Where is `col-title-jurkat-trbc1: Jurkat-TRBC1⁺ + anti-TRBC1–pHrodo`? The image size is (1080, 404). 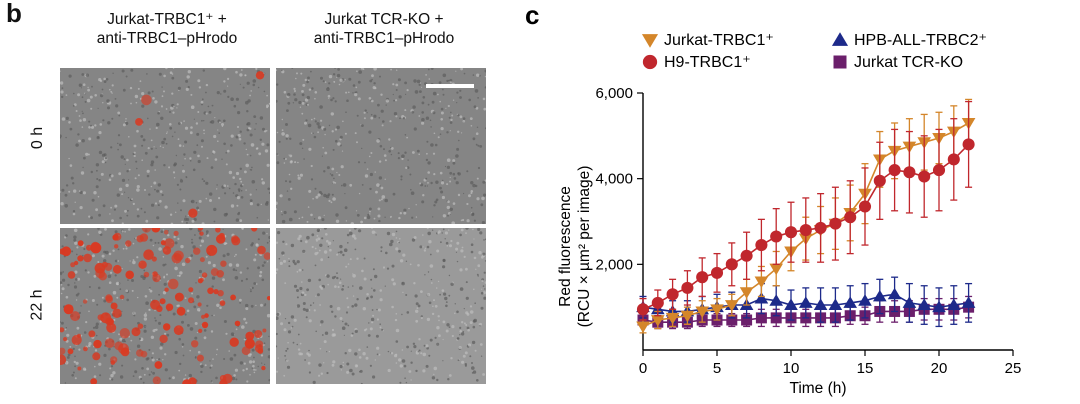 col-title-jurkat-trbc1: Jurkat-TRBC1⁺ + anti-TRBC1–pHrodo is located at coordinates (167, 29).